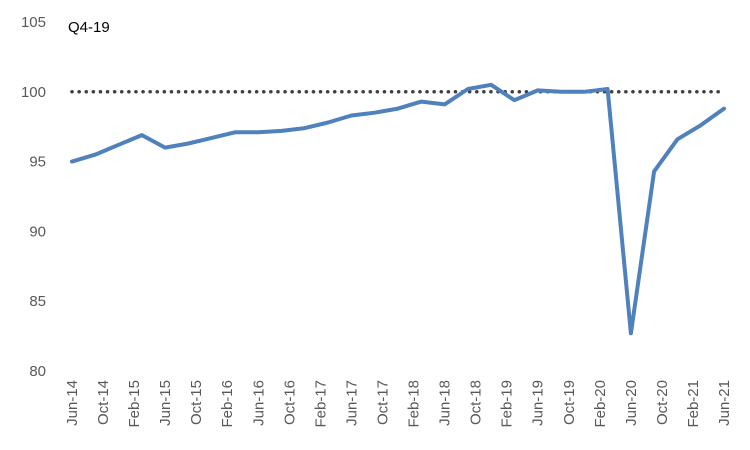 This screenshot has width=750, height=450. What do you see at coordinates (600, 404) in the screenshot?
I see `x-tick-label: Feb-20` at bounding box center [600, 404].